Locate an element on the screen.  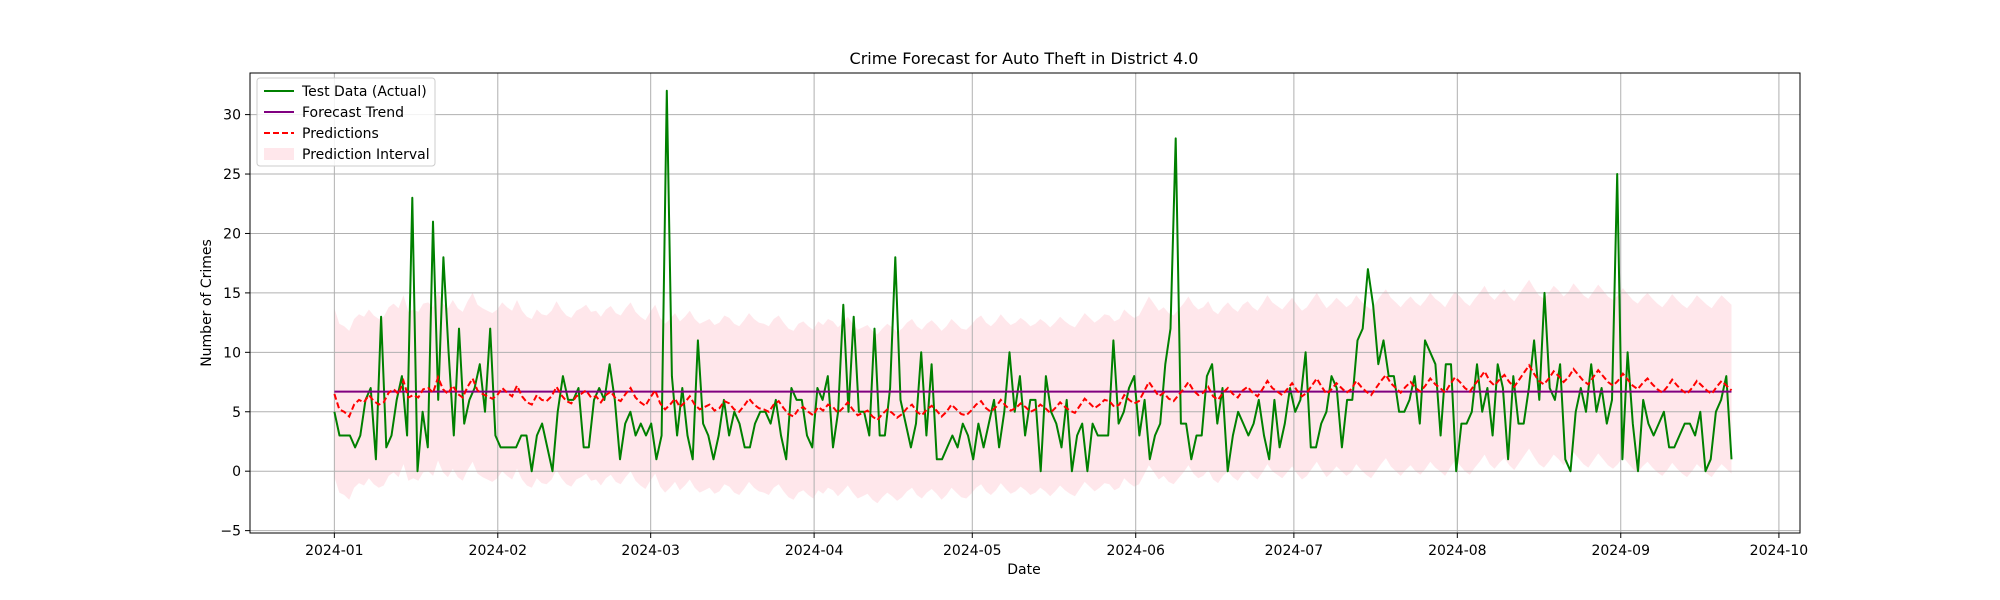
y-tick-label: 10 is located at coordinates (232, 353).